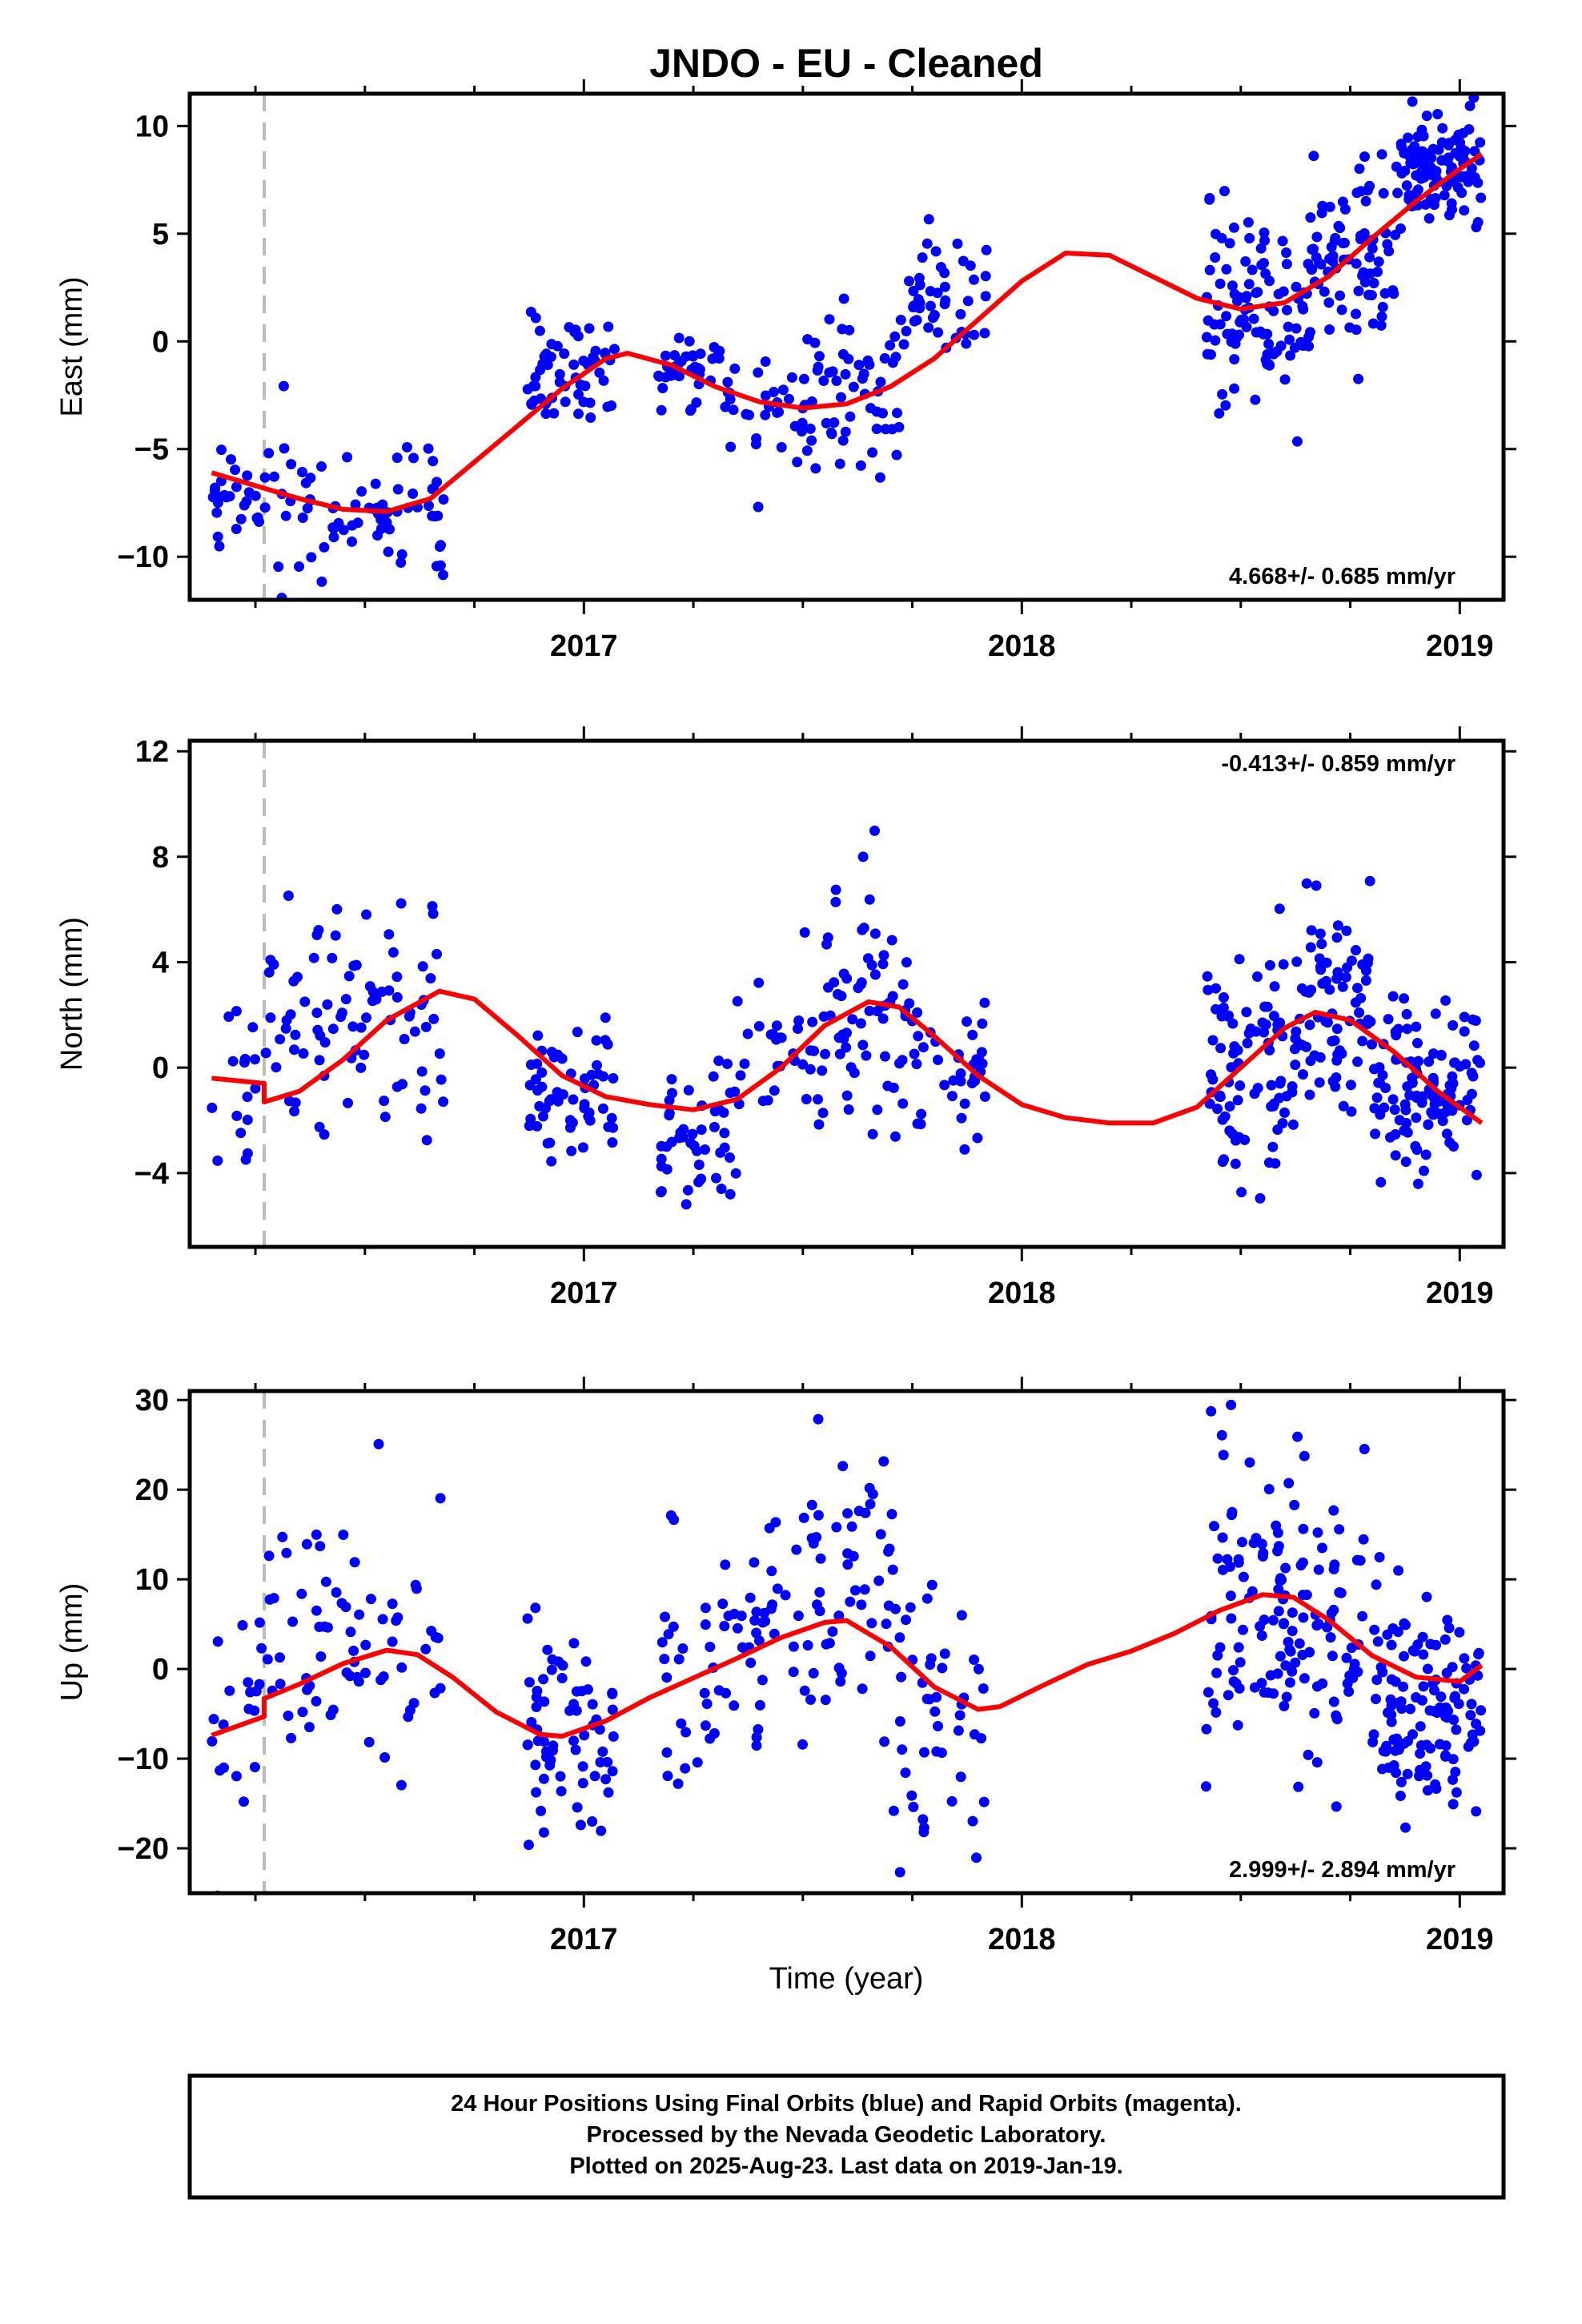  Describe the element at coordinates (1460, 1294) in the screenshot. I see `north-x-tick-label: 2019` at that location.